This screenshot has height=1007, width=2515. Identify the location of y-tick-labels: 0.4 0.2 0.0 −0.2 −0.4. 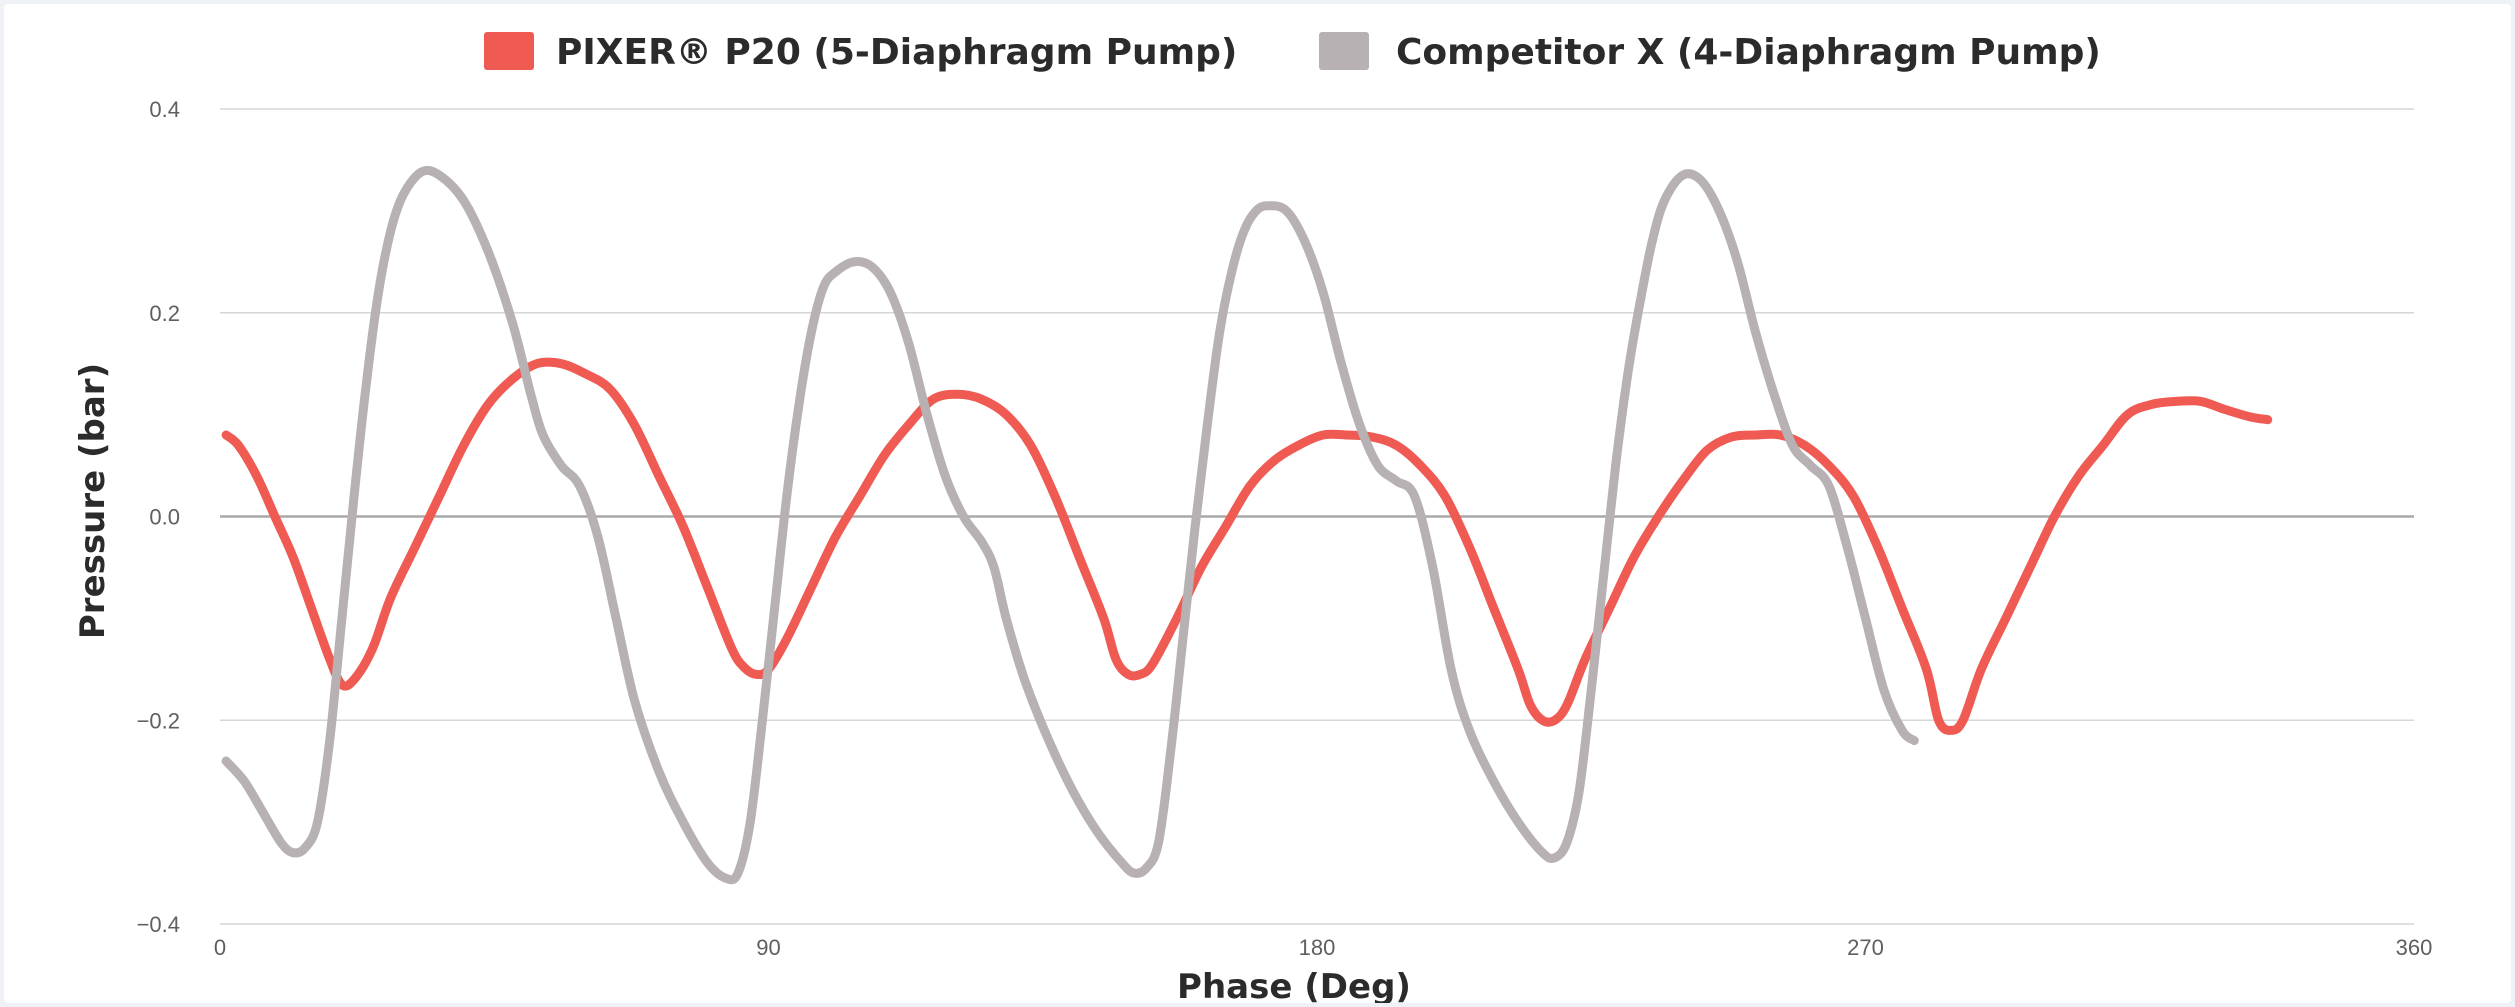
(158, 517).